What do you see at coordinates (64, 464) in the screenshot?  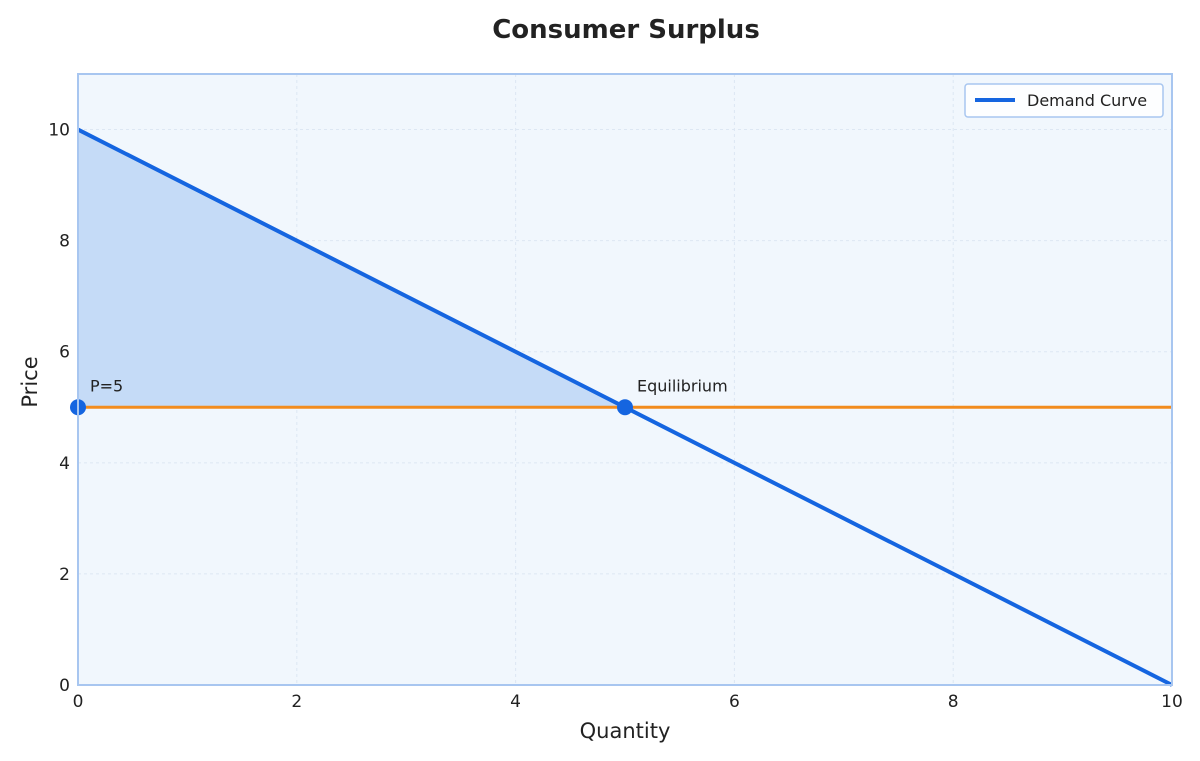 I see `y-tick-label: 4` at bounding box center [64, 464].